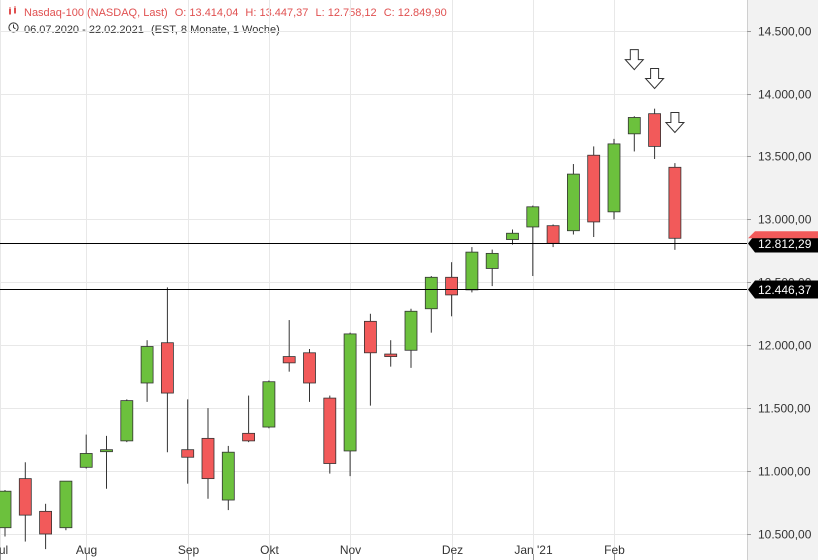 The height and width of the screenshot is (560, 818). I want to click on y-tick-label: 12.000,00, so click(785, 346).